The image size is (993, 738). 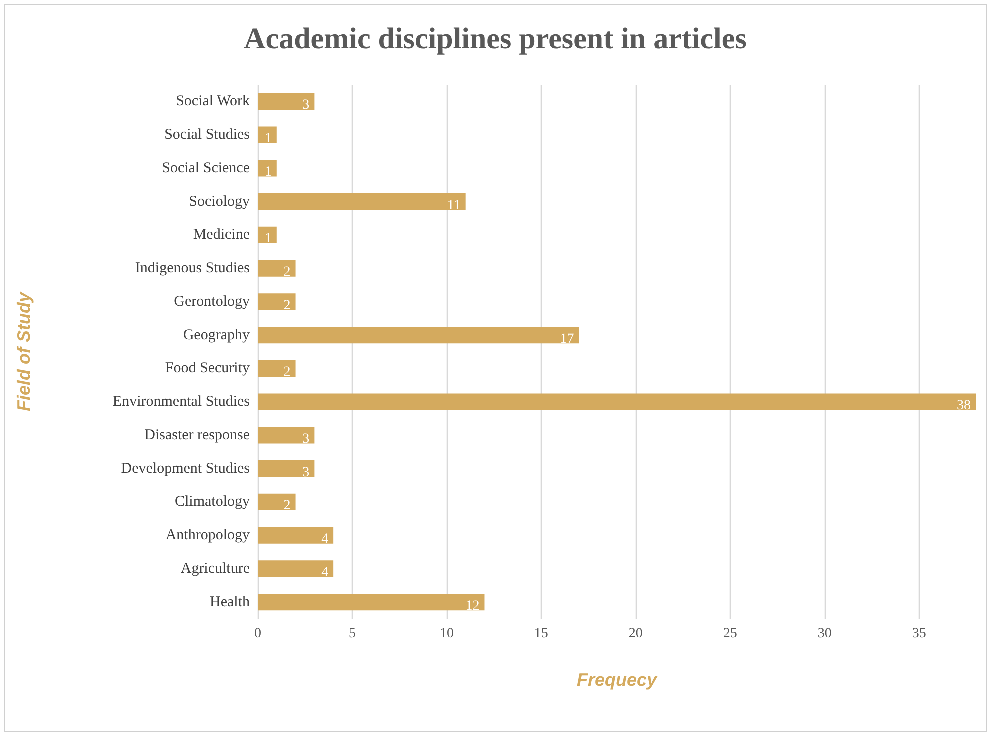 I want to click on y-tick-label: Anthropology, so click(x=208, y=536).